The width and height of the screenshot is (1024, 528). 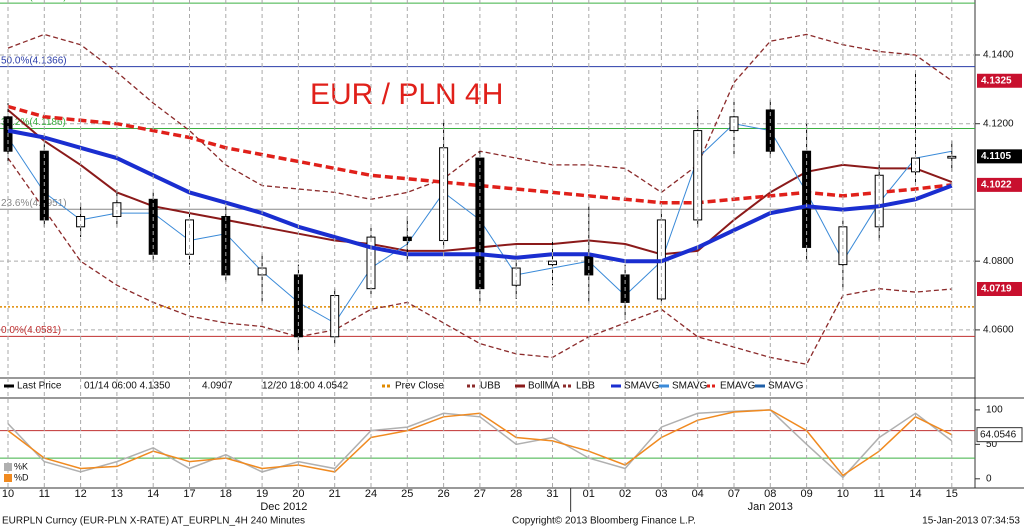 What do you see at coordinates (21, 466) in the screenshot?
I see `osc-legend-label: %K` at bounding box center [21, 466].